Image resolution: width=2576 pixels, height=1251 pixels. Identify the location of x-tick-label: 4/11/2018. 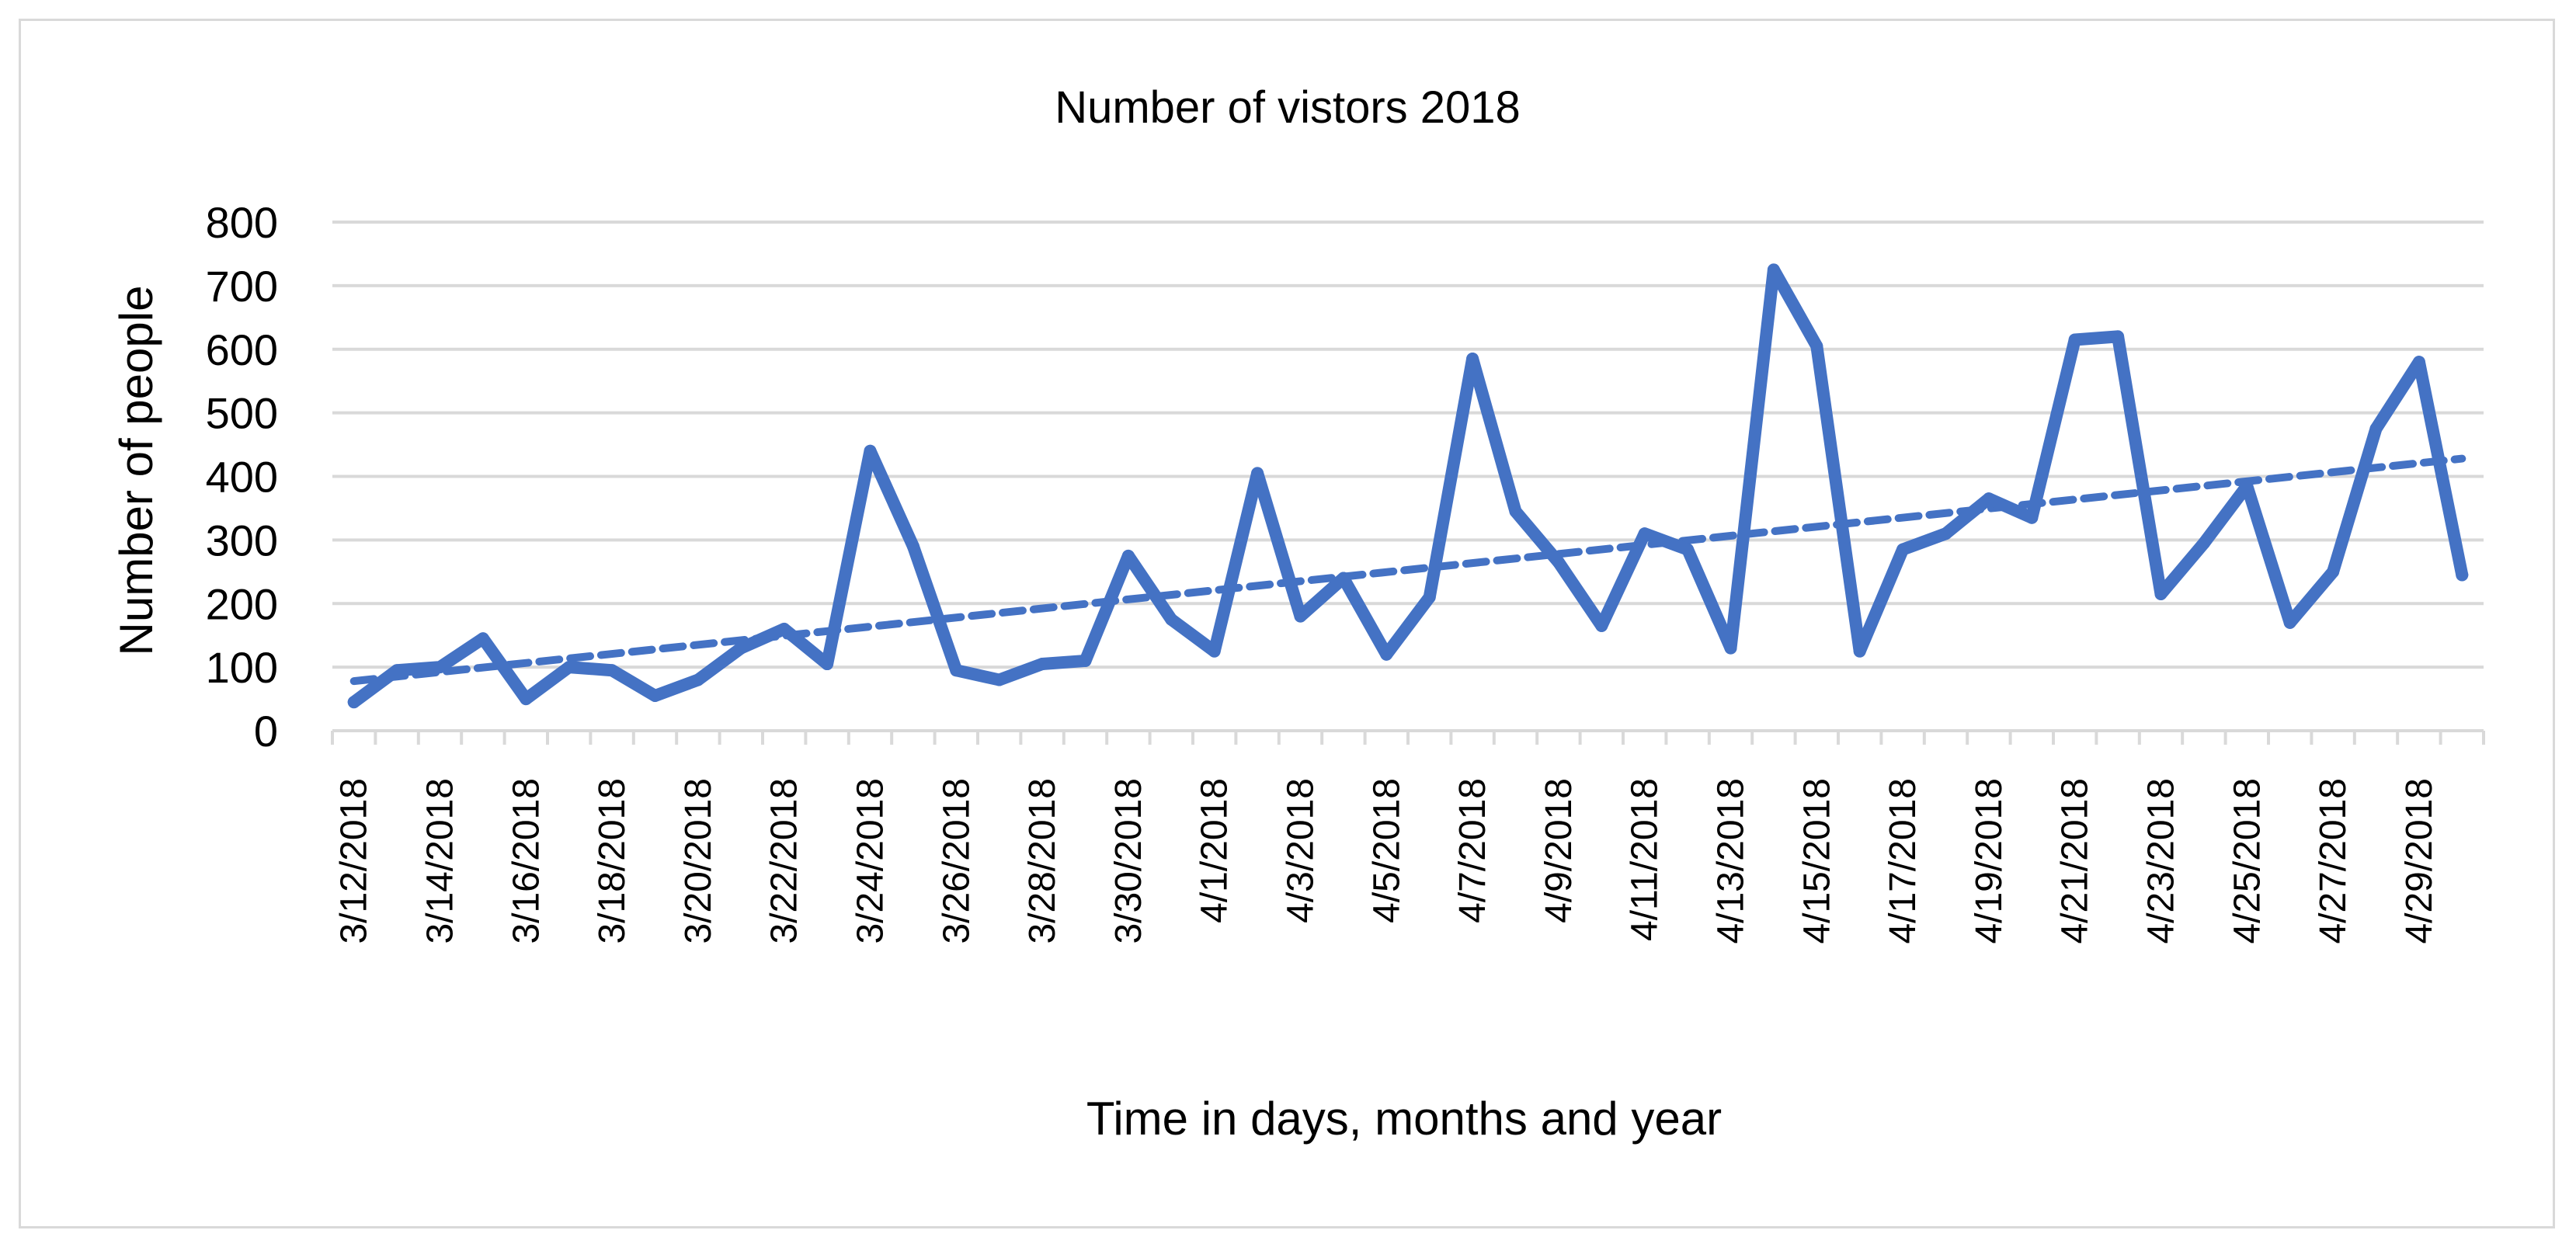
(1645, 859).